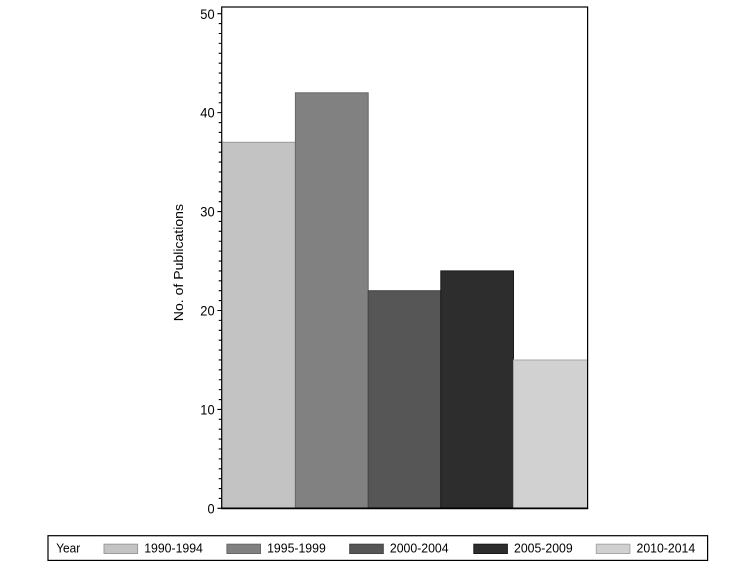  I want to click on svg-text: 2005-2009, so click(543, 548).